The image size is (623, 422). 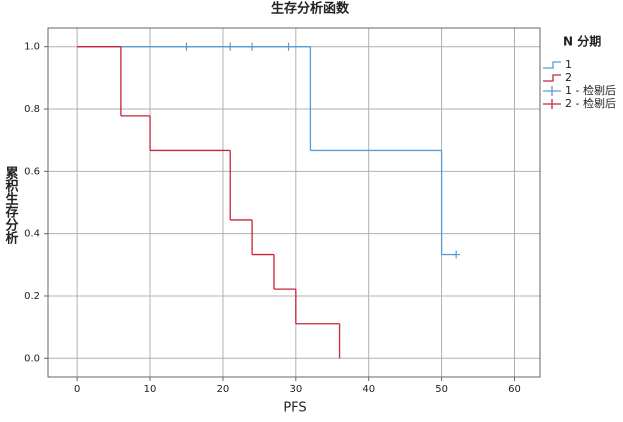 What do you see at coordinates (582, 41) in the screenshot?
I see `legend-title: N 分期` at bounding box center [582, 41].